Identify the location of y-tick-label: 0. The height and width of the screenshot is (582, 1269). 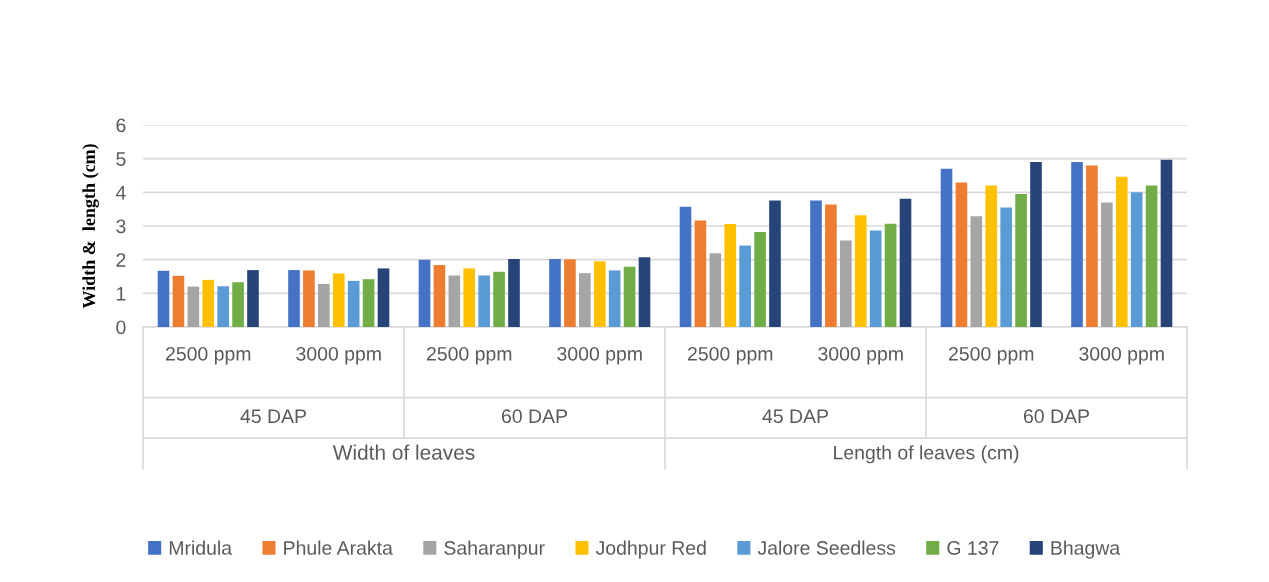
(121, 327).